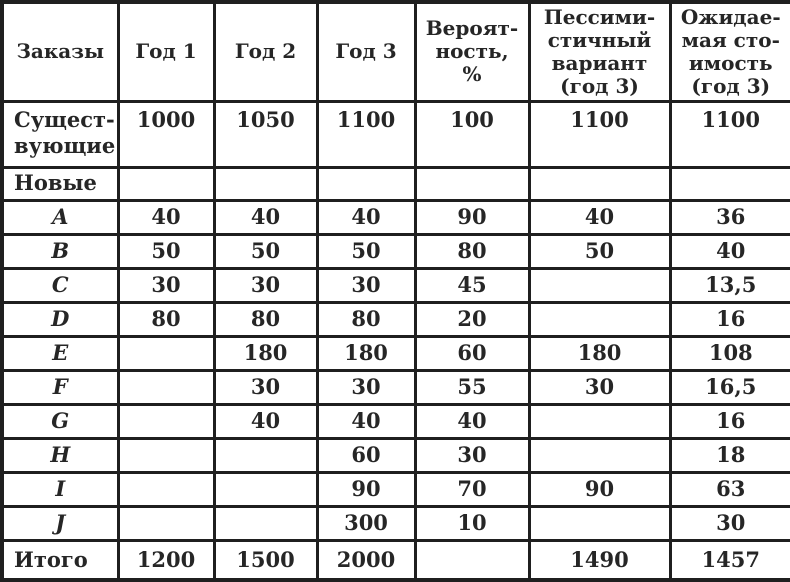  I want to click on table-cell: 108, so click(729, 353).